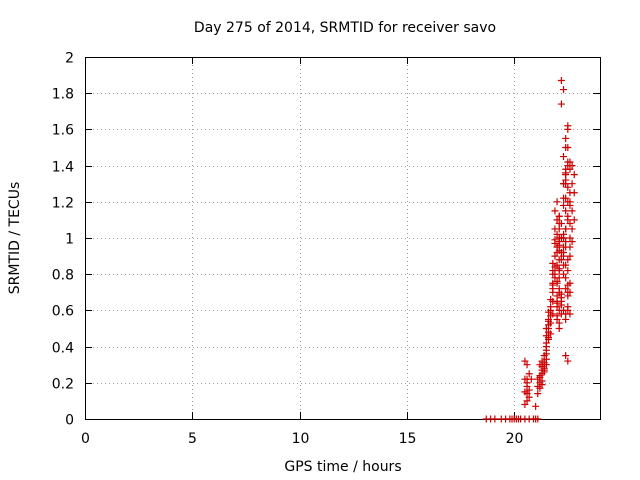  What do you see at coordinates (69, 59) in the screenshot?
I see `y-tick-label-10: 2` at bounding box center [69, 59].